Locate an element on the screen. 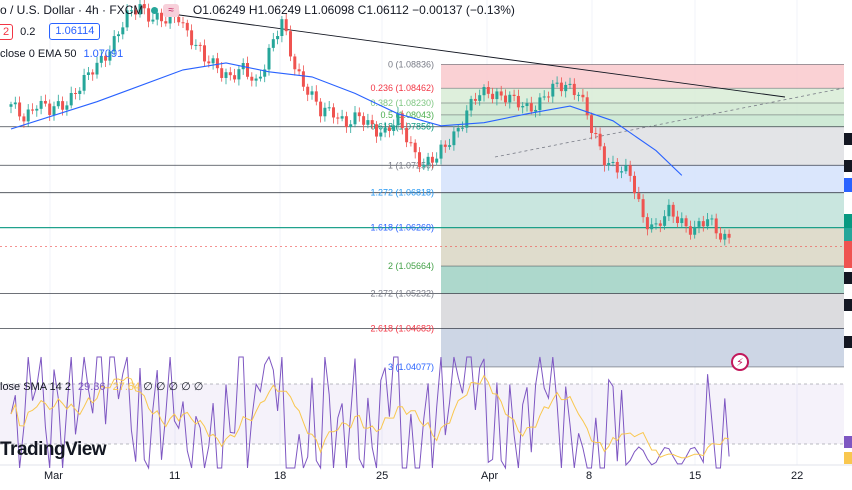 Image resolution: width=852 pixels, height=490 pixels. fib-label: 2.618 (1.04683) is located at coordinates (402, 328).